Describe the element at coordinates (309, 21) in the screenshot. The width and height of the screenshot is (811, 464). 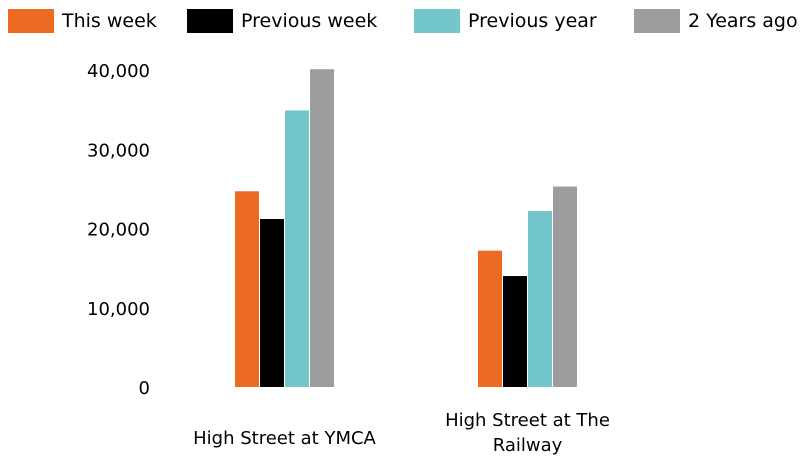
I see `legend-label-previous-week: Previous week` at that location.